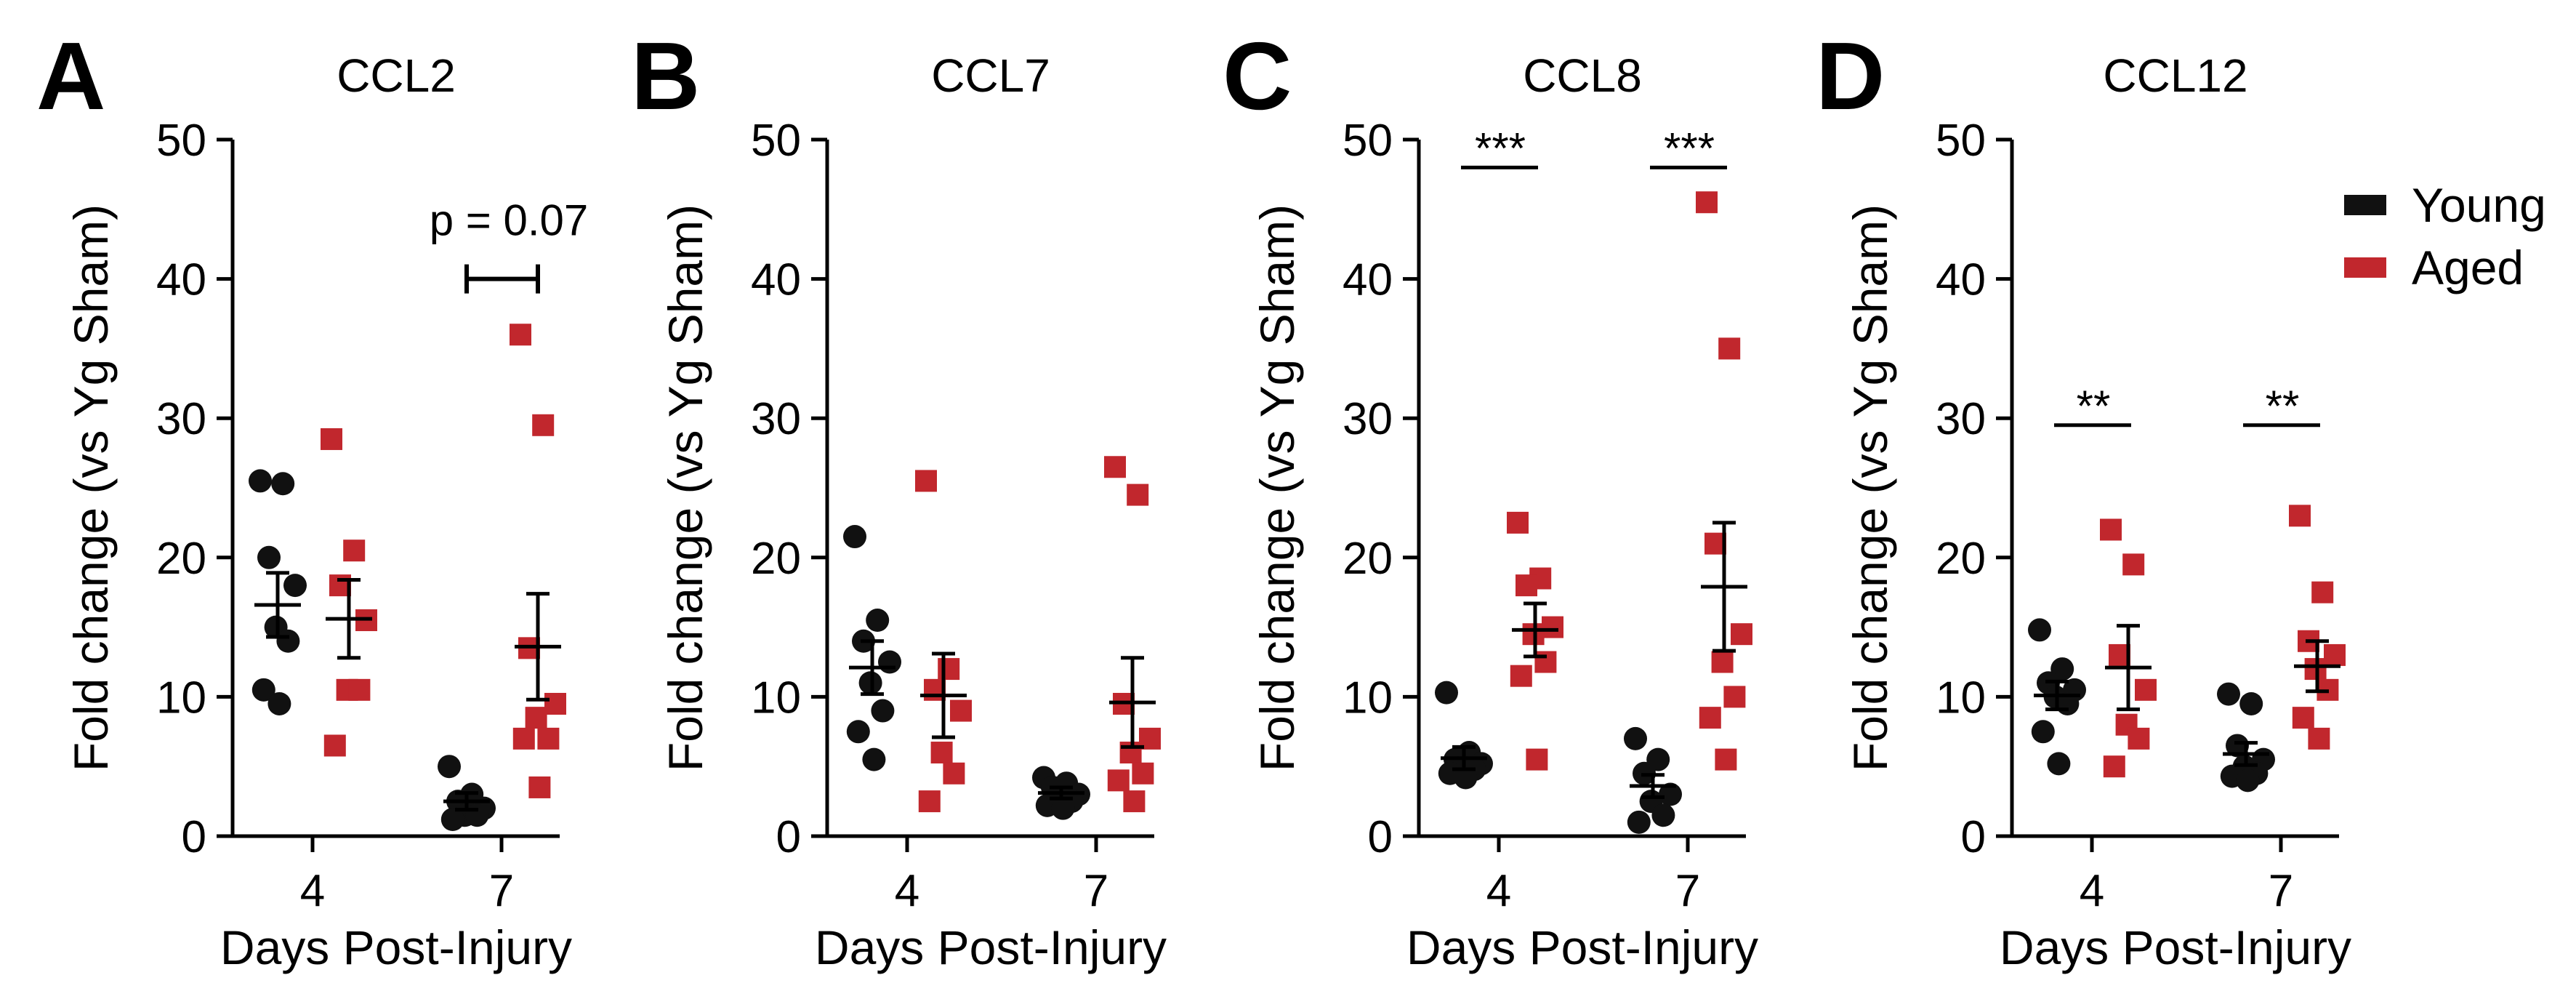 This screenshot has height=999, width=2576. What do you see at coordinates (2094, 406) in the screenshot?
I see `significance-label: **` at bounding box center [2094, 406].